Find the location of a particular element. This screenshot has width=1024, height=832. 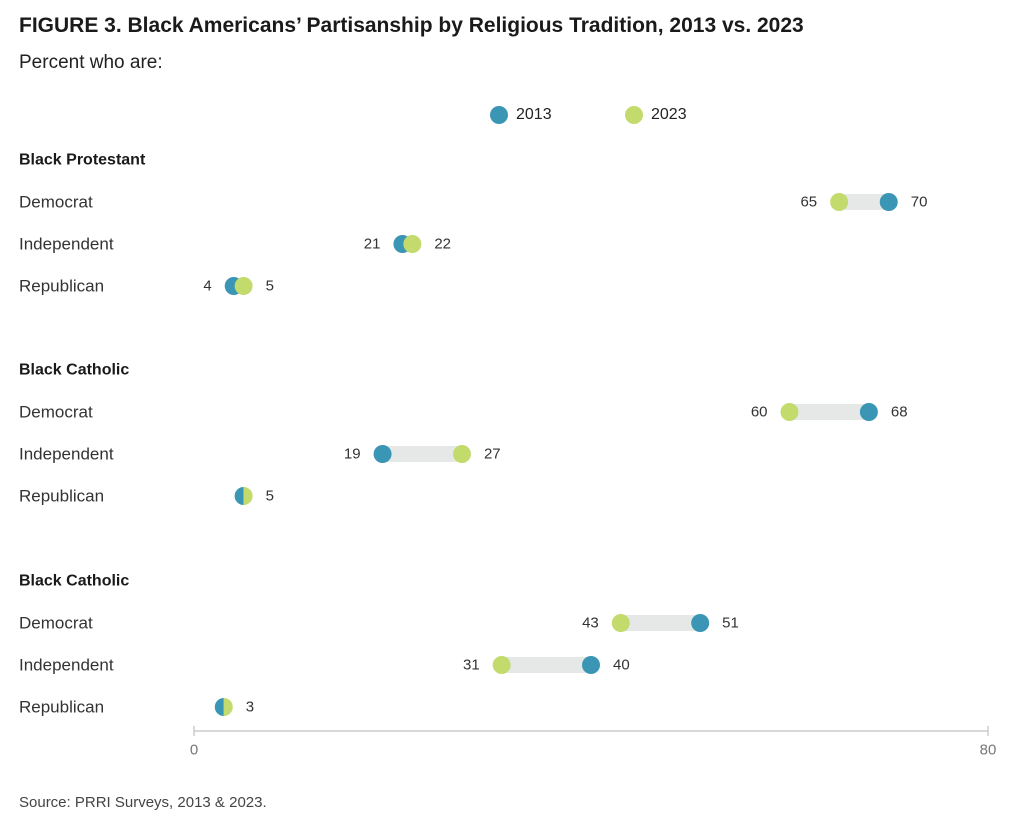

data-label-2023: 31 is located at coordinates (471, 665).